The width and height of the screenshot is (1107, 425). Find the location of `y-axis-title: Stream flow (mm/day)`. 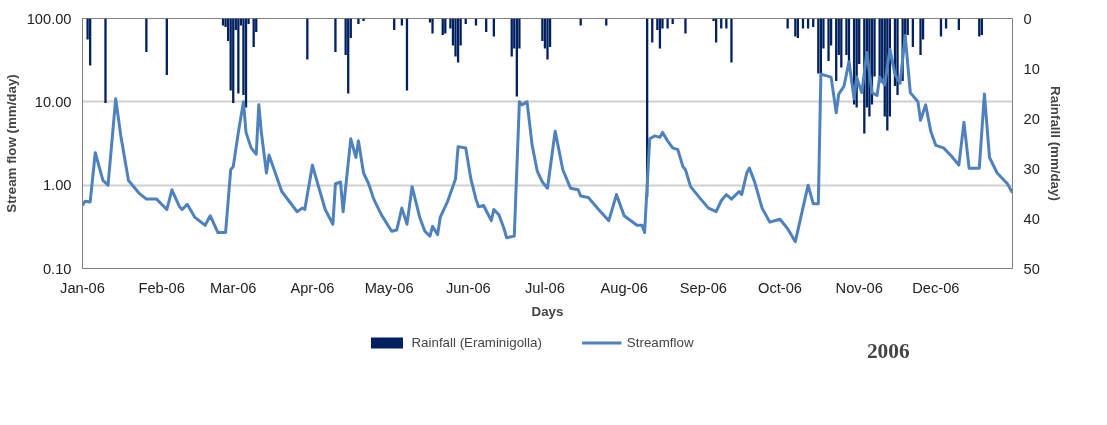

y-axis-title: Stream flow (mm/day) is located at coordinates (11, 143).